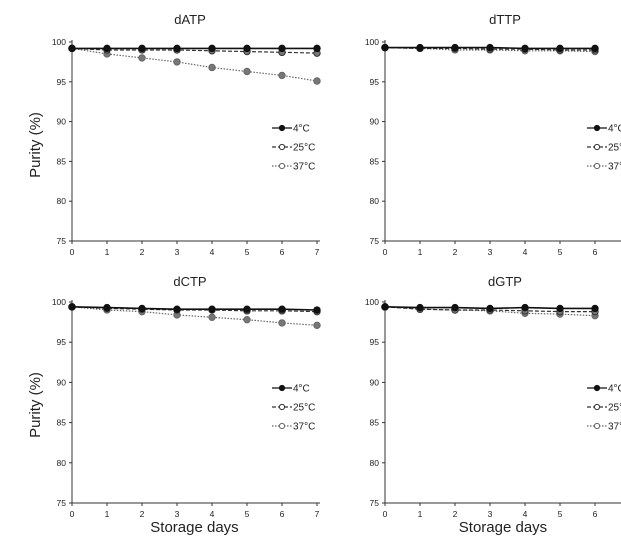  I want to click on chart-title: dCTP, so click(189, 281).